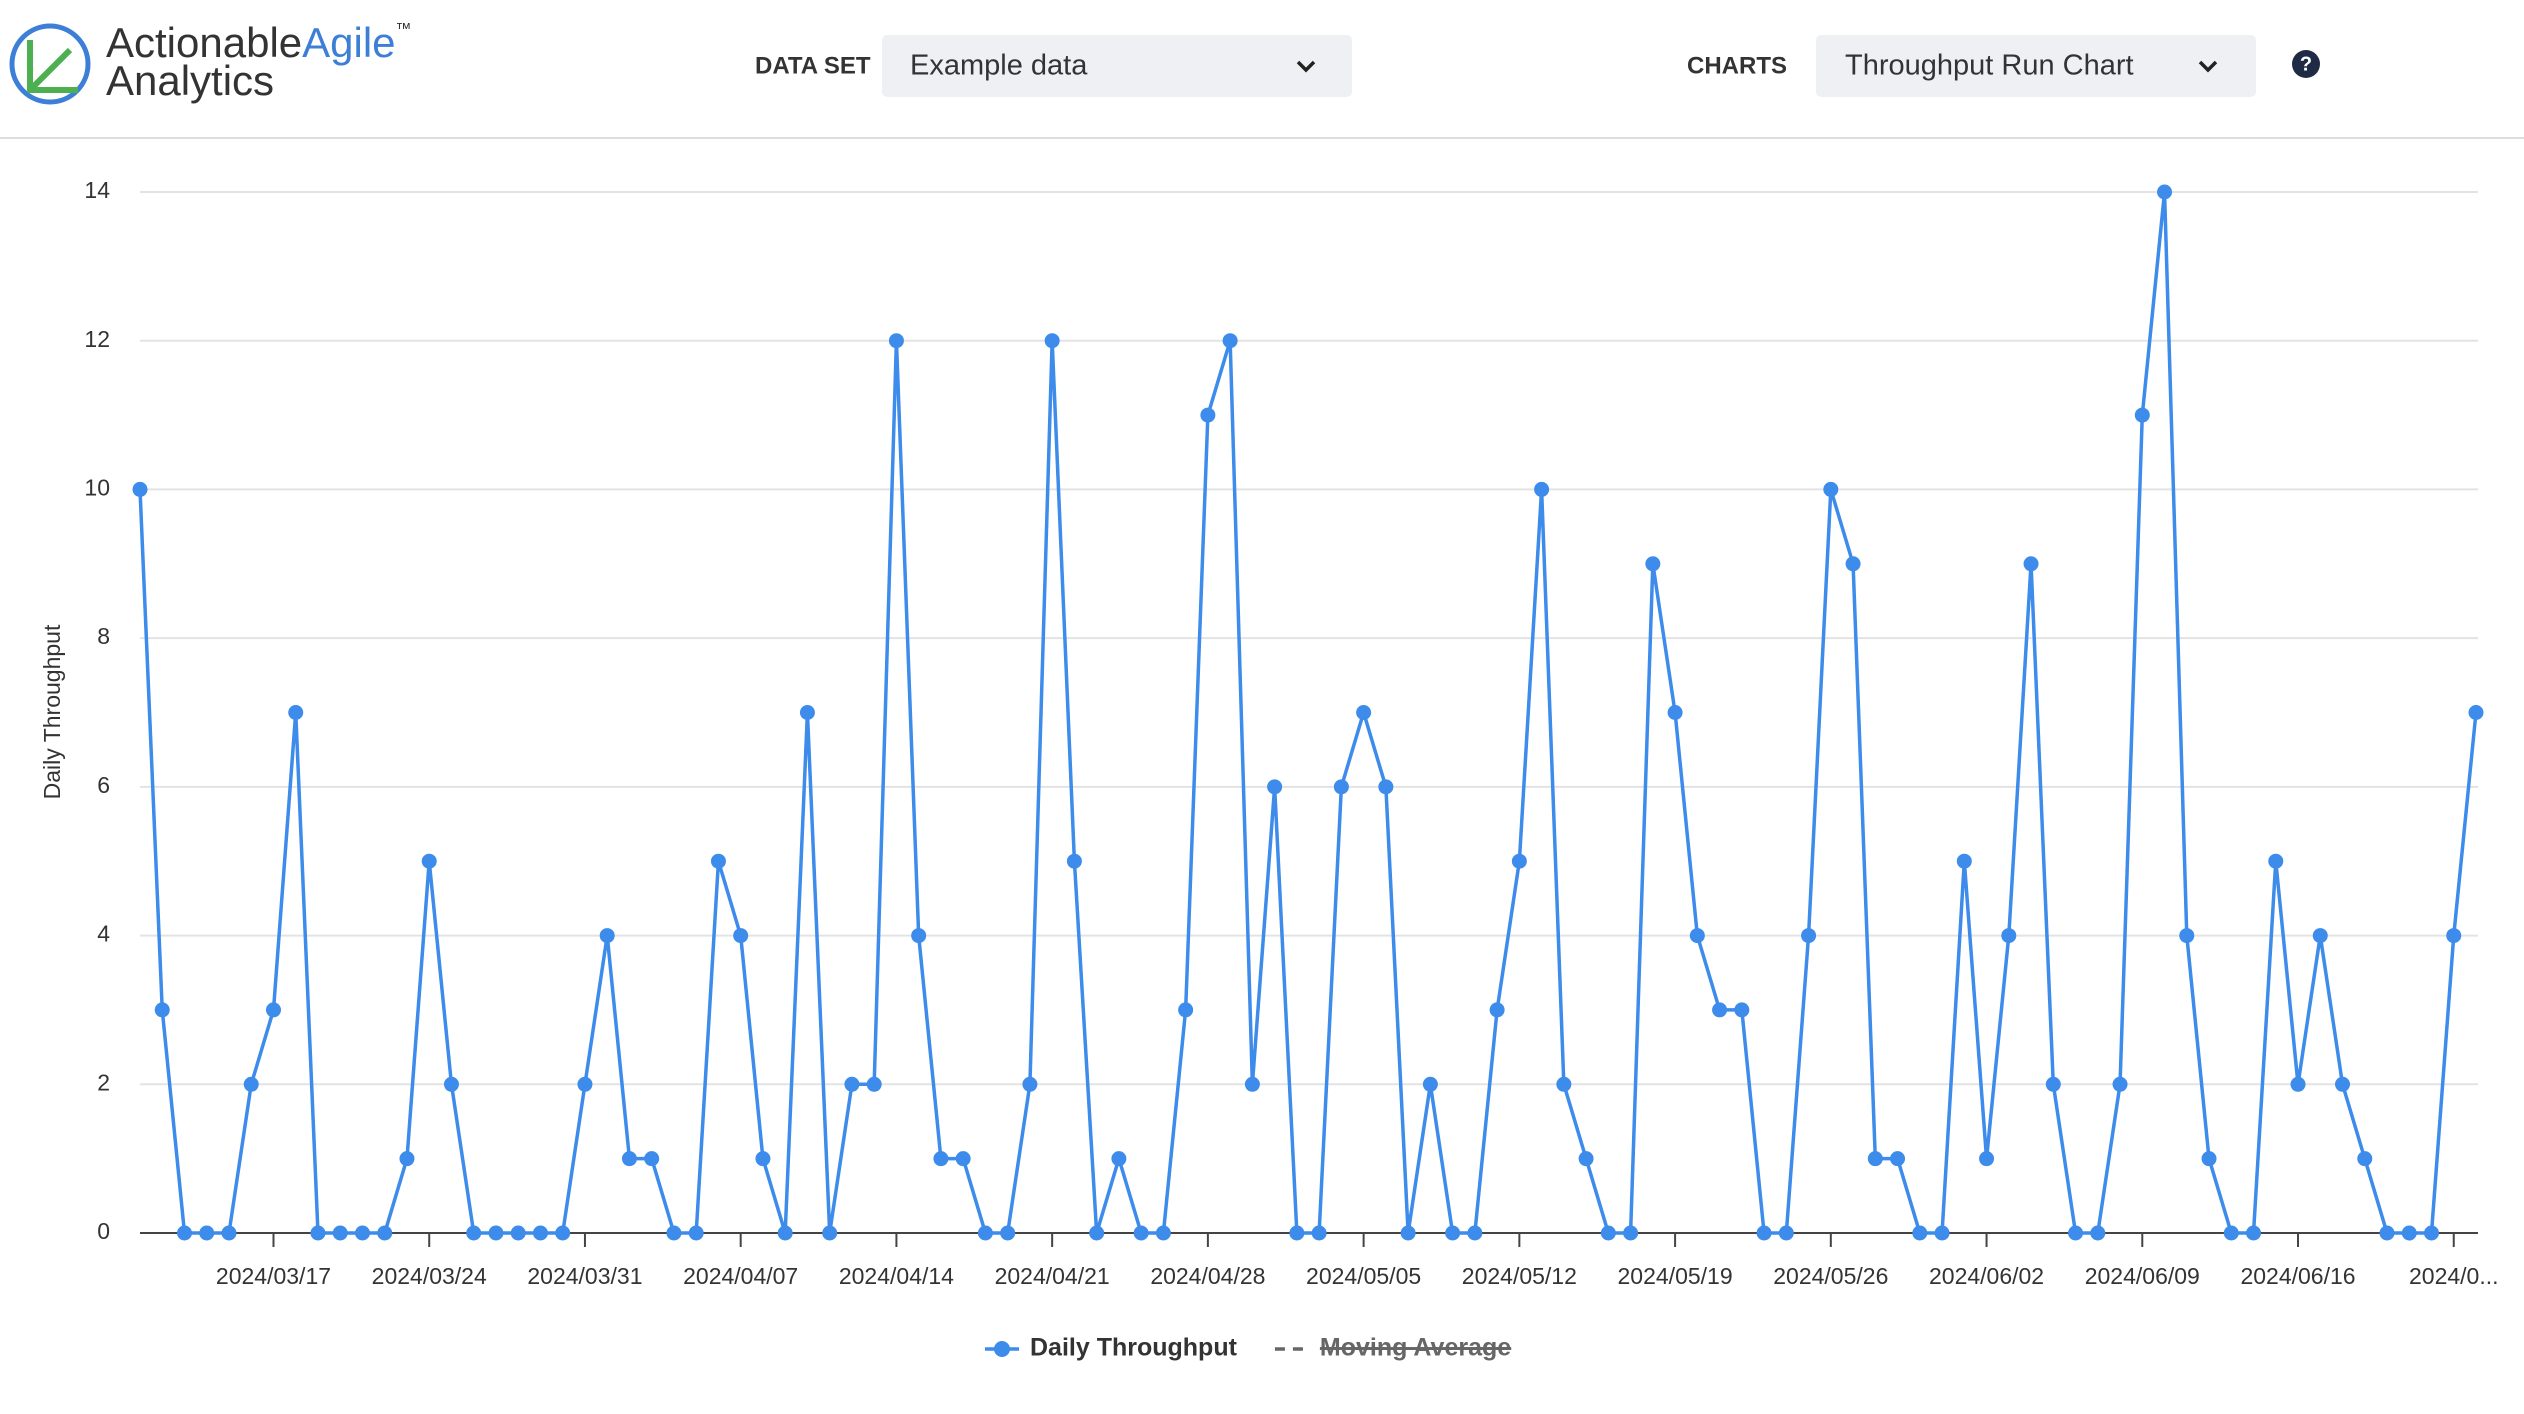  Describe the element at coordinates (404, 29) in the screenshot. I see `logo-tm: ™` at that location.